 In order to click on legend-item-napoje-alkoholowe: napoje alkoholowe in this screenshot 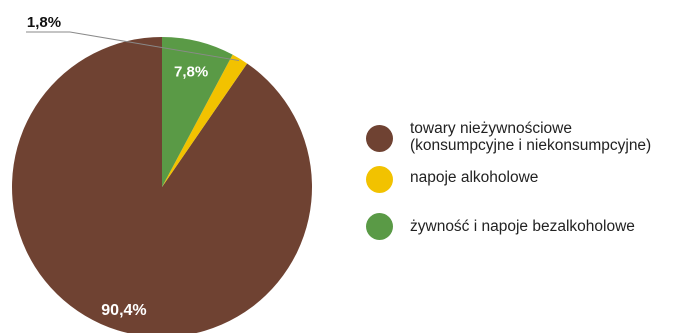, I will do `click(524, 192)`.